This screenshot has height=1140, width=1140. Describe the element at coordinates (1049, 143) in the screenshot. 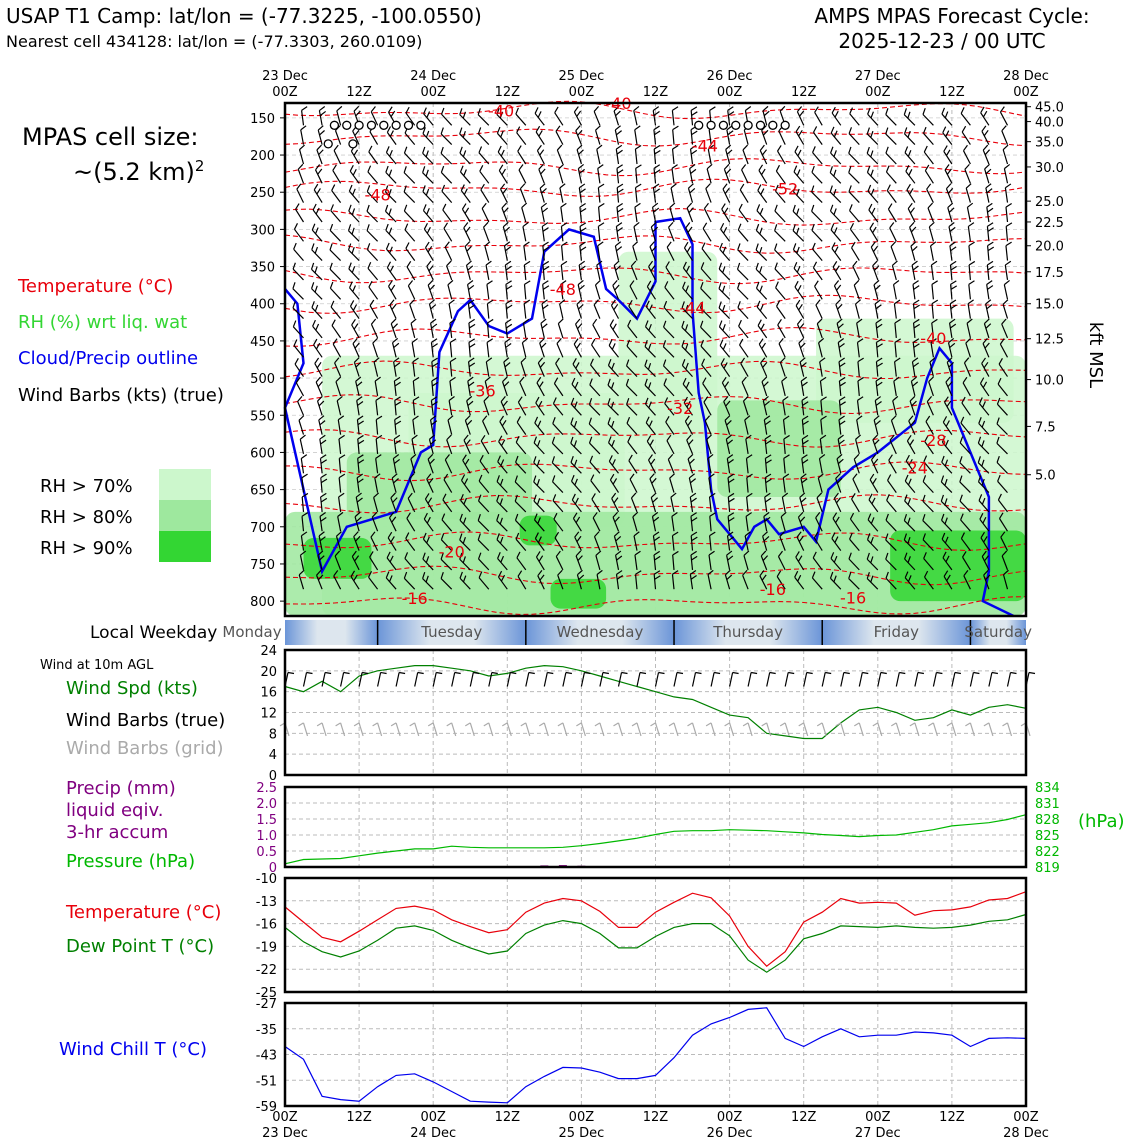

I see `kft-tick-label: 35.0` at that location.